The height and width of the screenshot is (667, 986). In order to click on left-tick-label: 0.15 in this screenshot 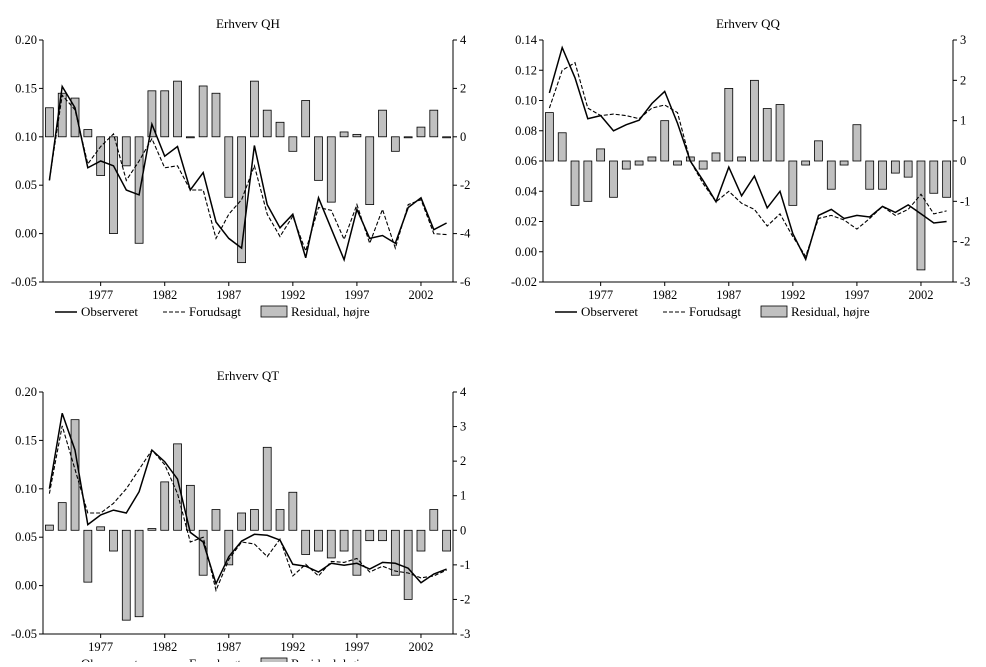, I will do `click(26, 88)`.